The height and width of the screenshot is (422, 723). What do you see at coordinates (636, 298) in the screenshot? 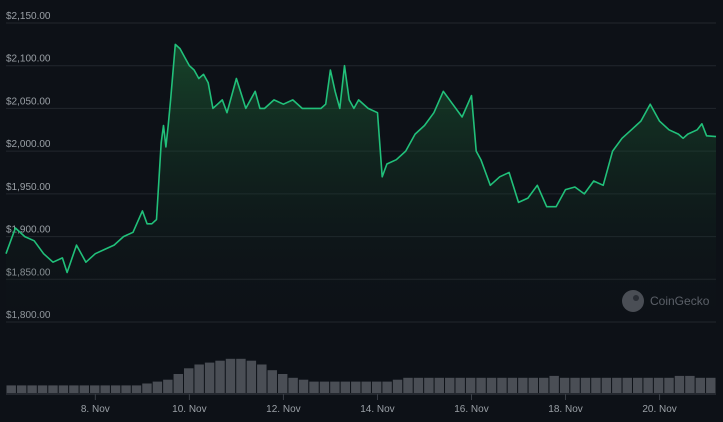
I see `coingecko-logo-eye` at bounding box center [636, 298].